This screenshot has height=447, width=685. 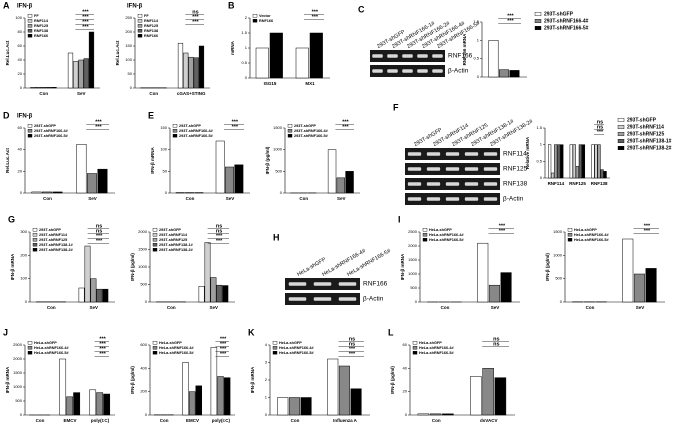 What do you see at coordinates (69, 420) in the screenshot?
I see `x-tick-label: EMCV` at bounding box center [69, 420].